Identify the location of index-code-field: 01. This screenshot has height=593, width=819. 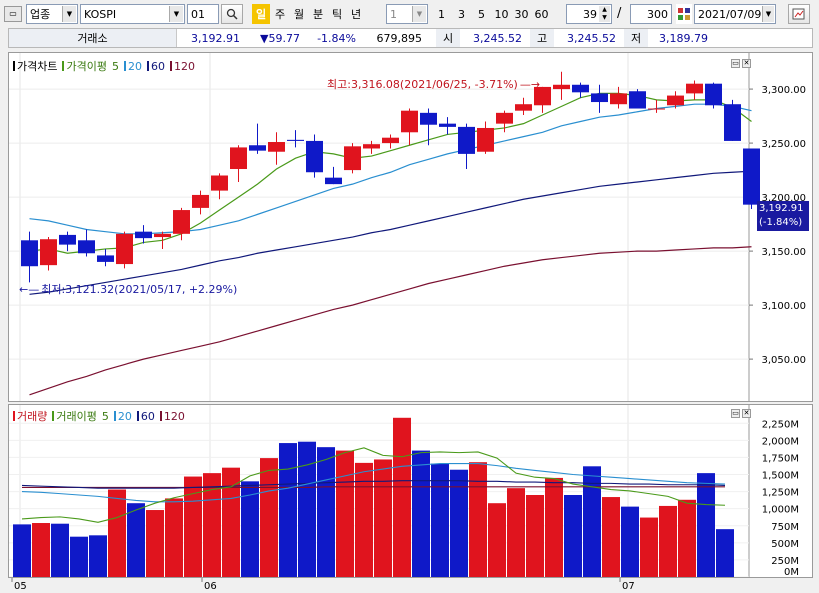
(203, 14).